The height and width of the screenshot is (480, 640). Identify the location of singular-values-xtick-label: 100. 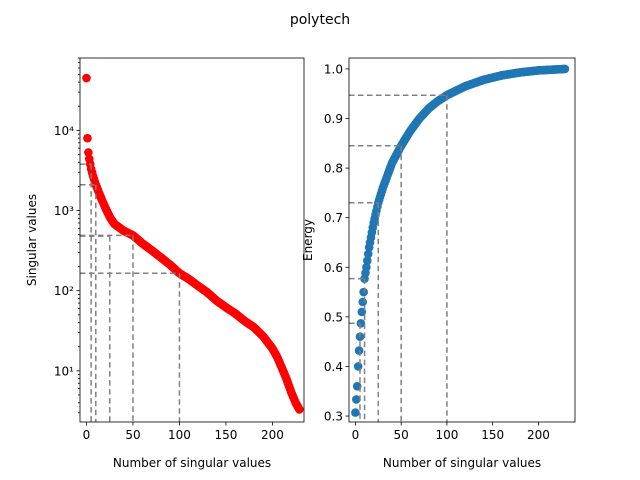
(179, 435).